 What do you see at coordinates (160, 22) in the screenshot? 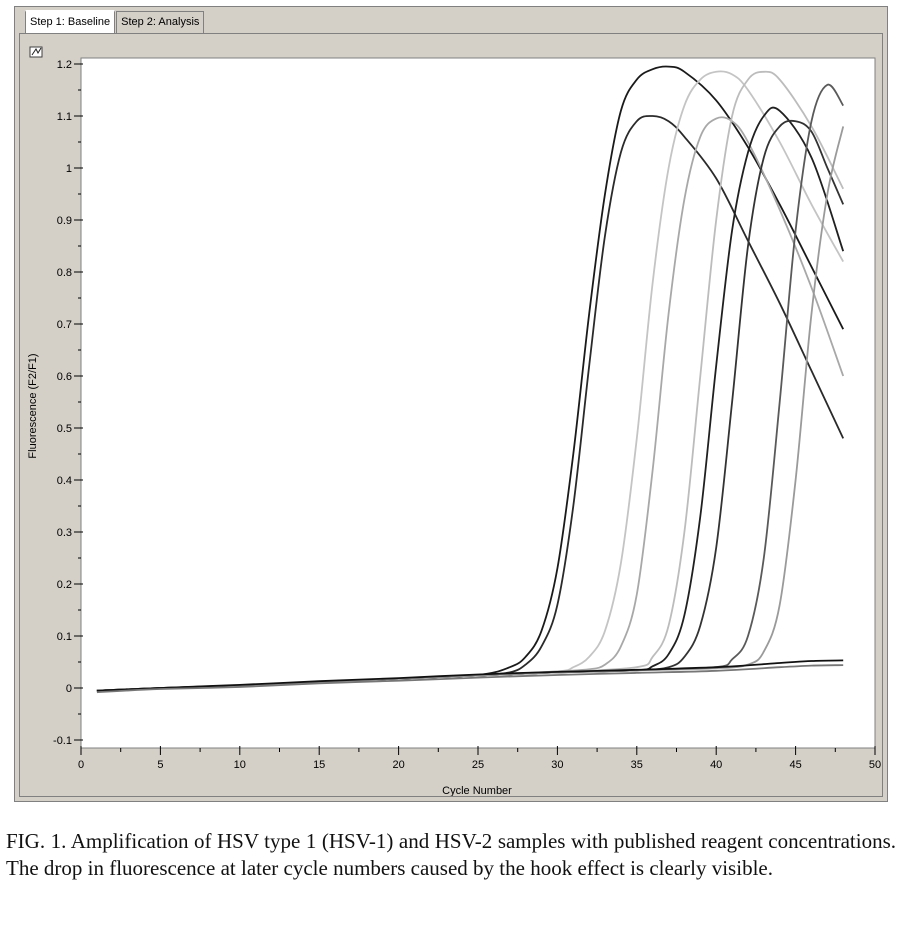
I see `tab-analysis: Step 2: Analysis` at bounding box center [160, 22].